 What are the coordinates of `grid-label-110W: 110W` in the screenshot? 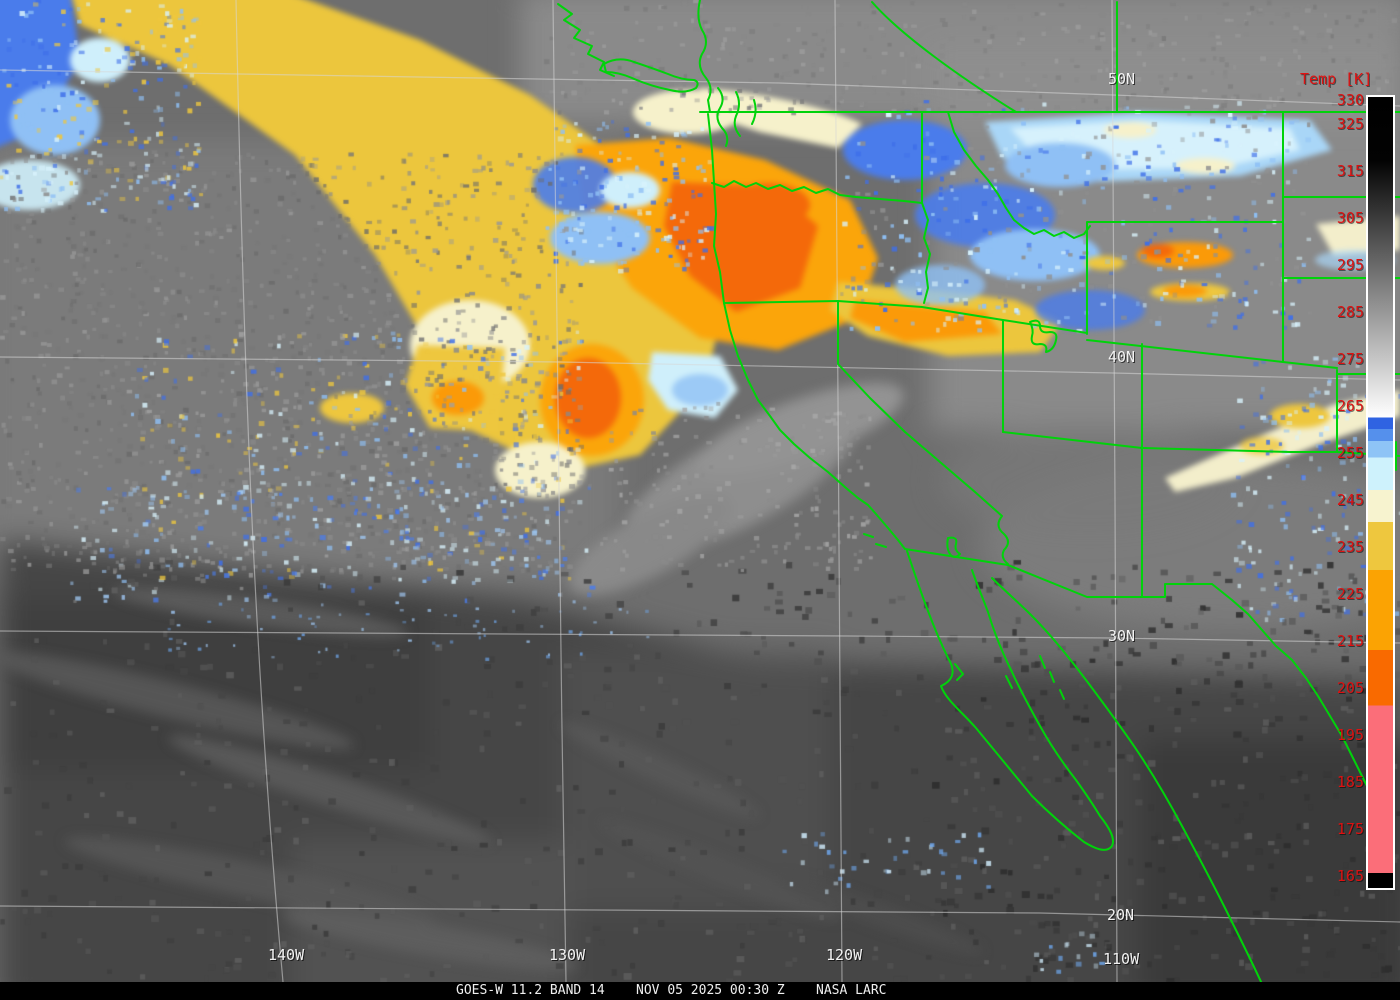 It's located at (1121, 959).